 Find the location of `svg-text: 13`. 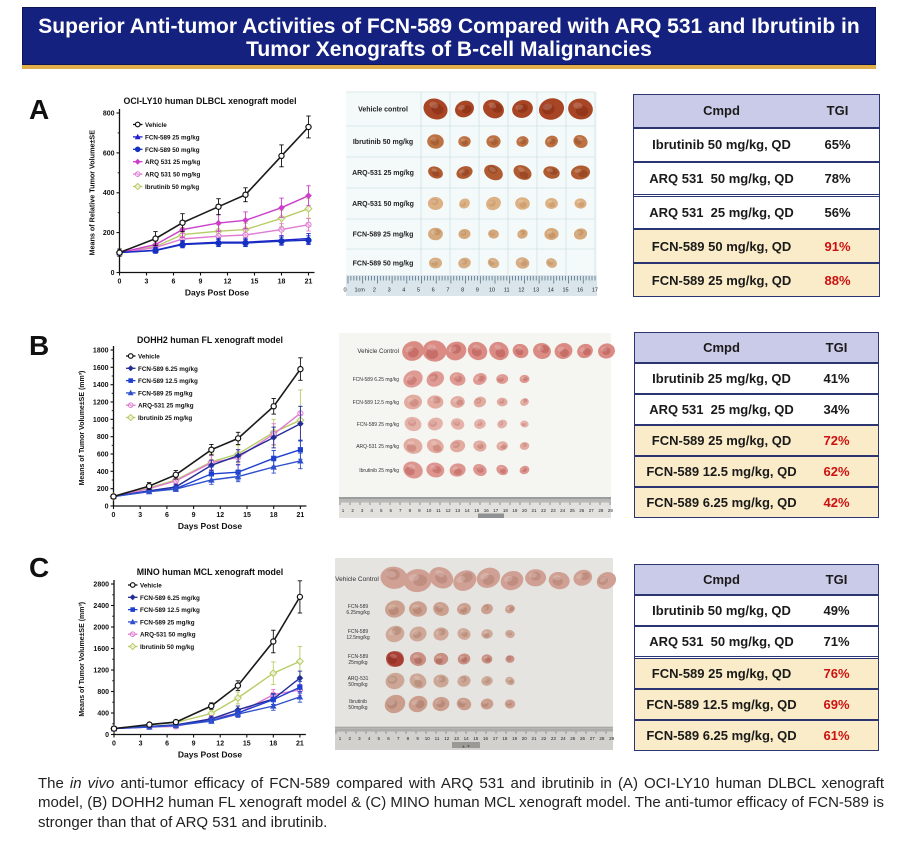

svg-text: 13 is located at coordinates (458, 510).